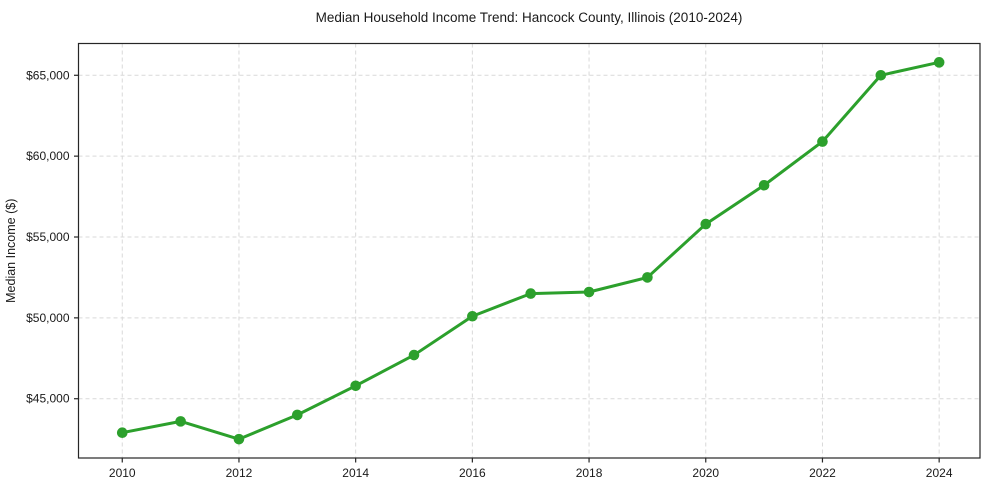  I want to click on y-tick-label: $45,000, so click(48, 399).